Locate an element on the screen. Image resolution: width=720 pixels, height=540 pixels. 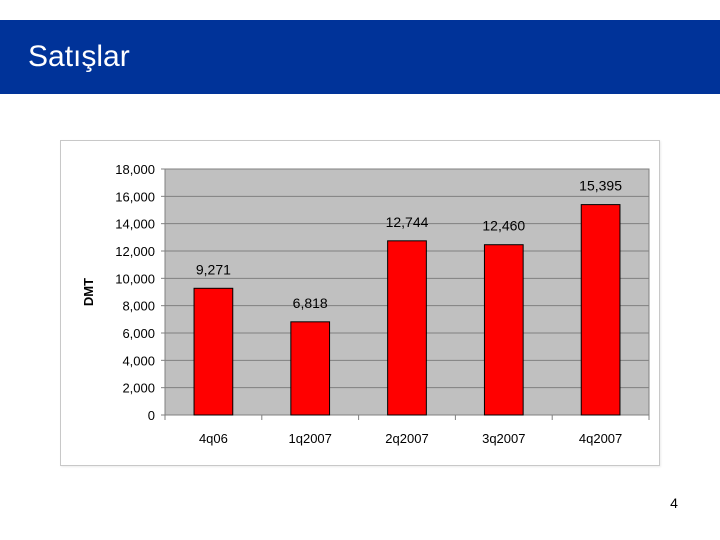
y-tick-label: 16,000 is located at coordinates (135, 196).